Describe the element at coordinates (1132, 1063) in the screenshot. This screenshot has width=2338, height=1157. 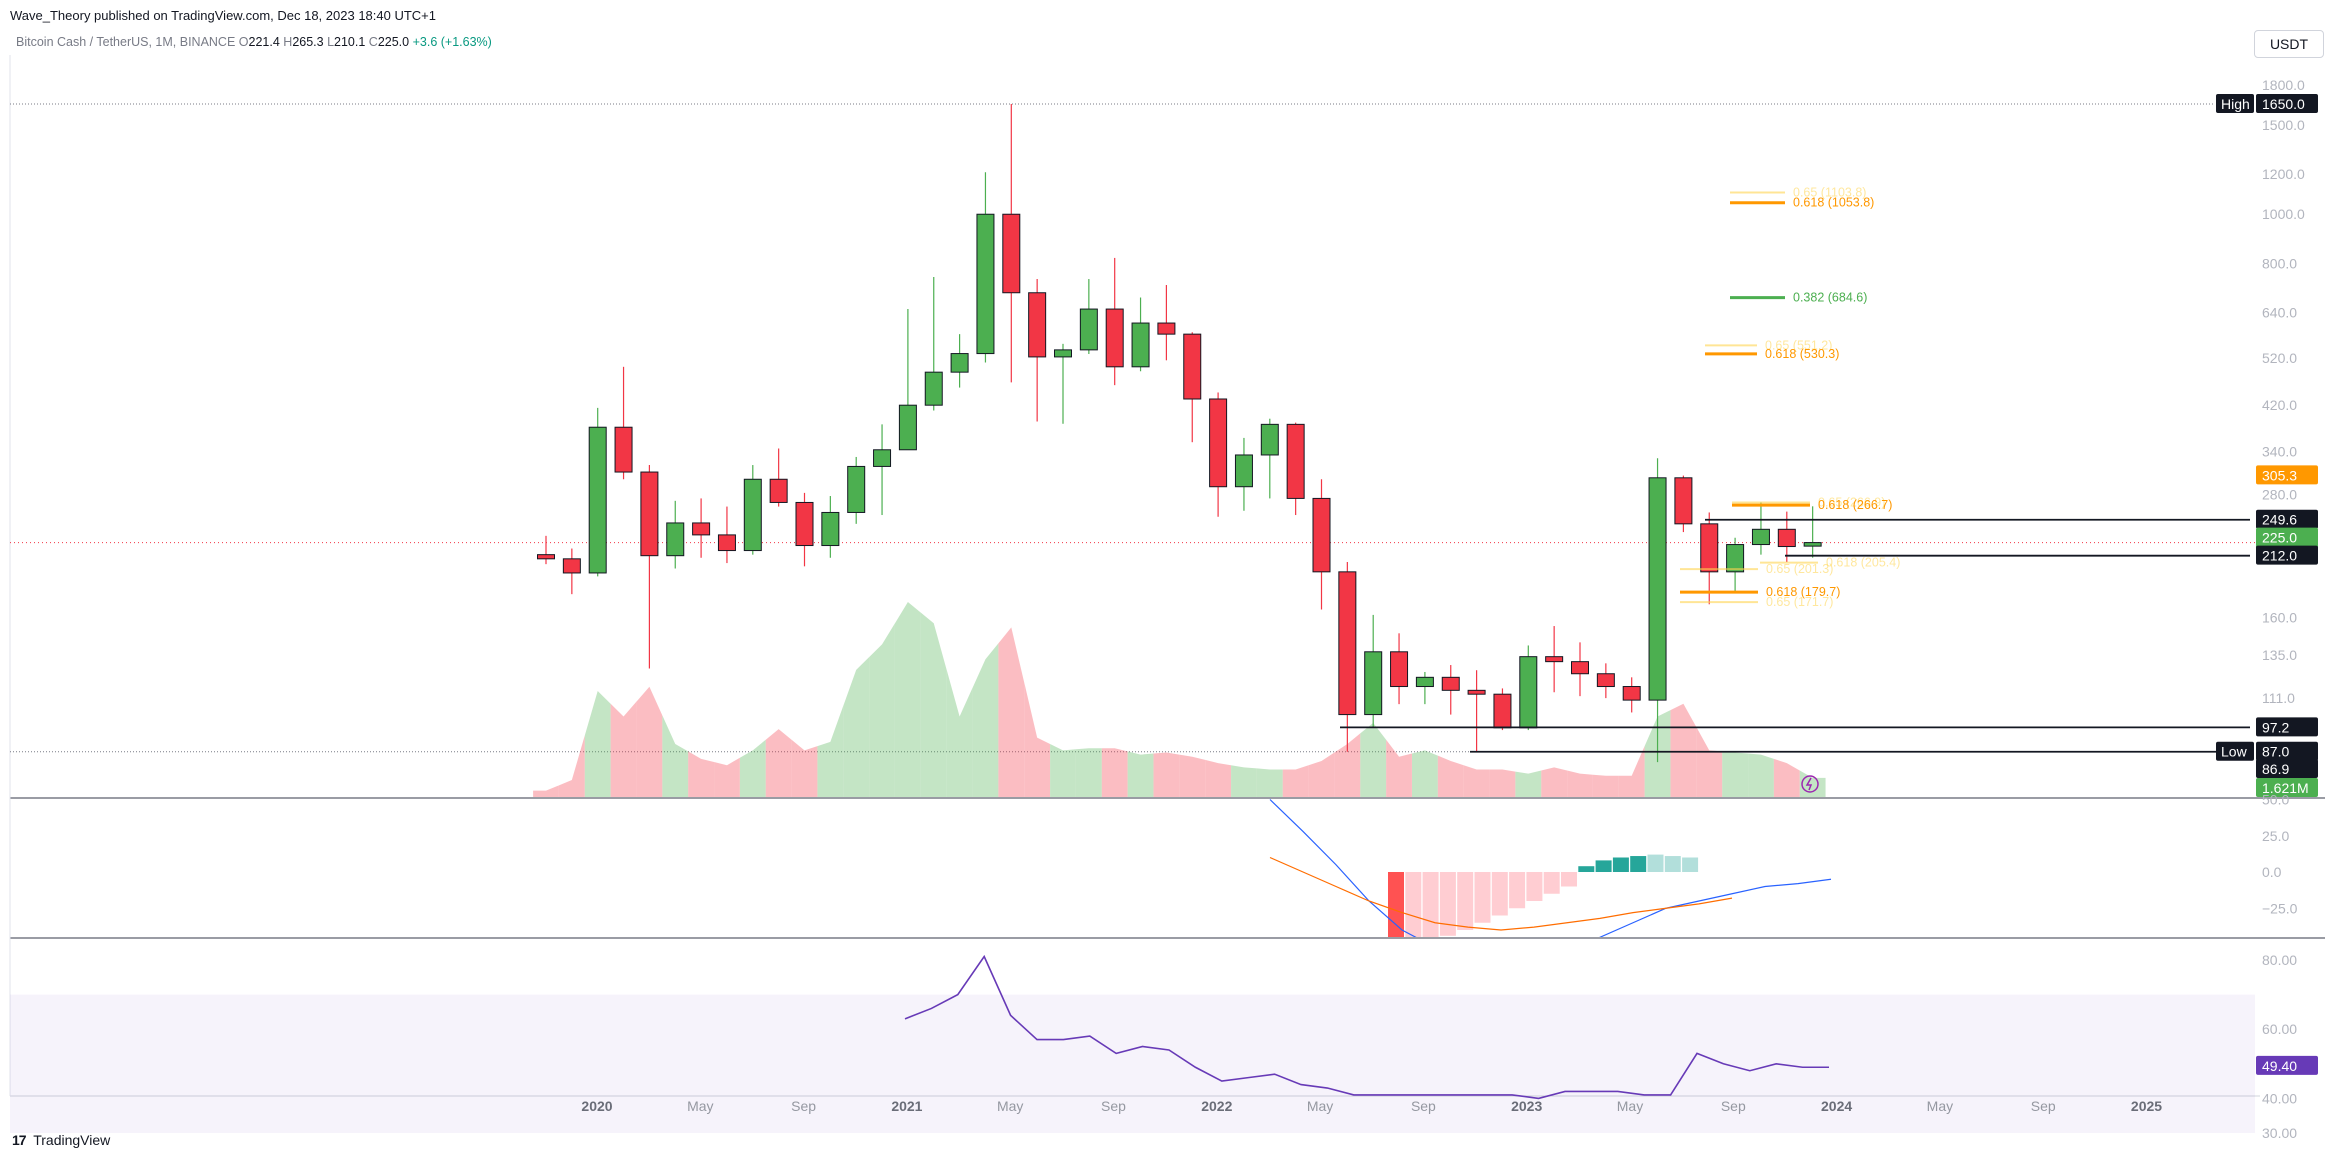
I see `rsi-band` at that location.